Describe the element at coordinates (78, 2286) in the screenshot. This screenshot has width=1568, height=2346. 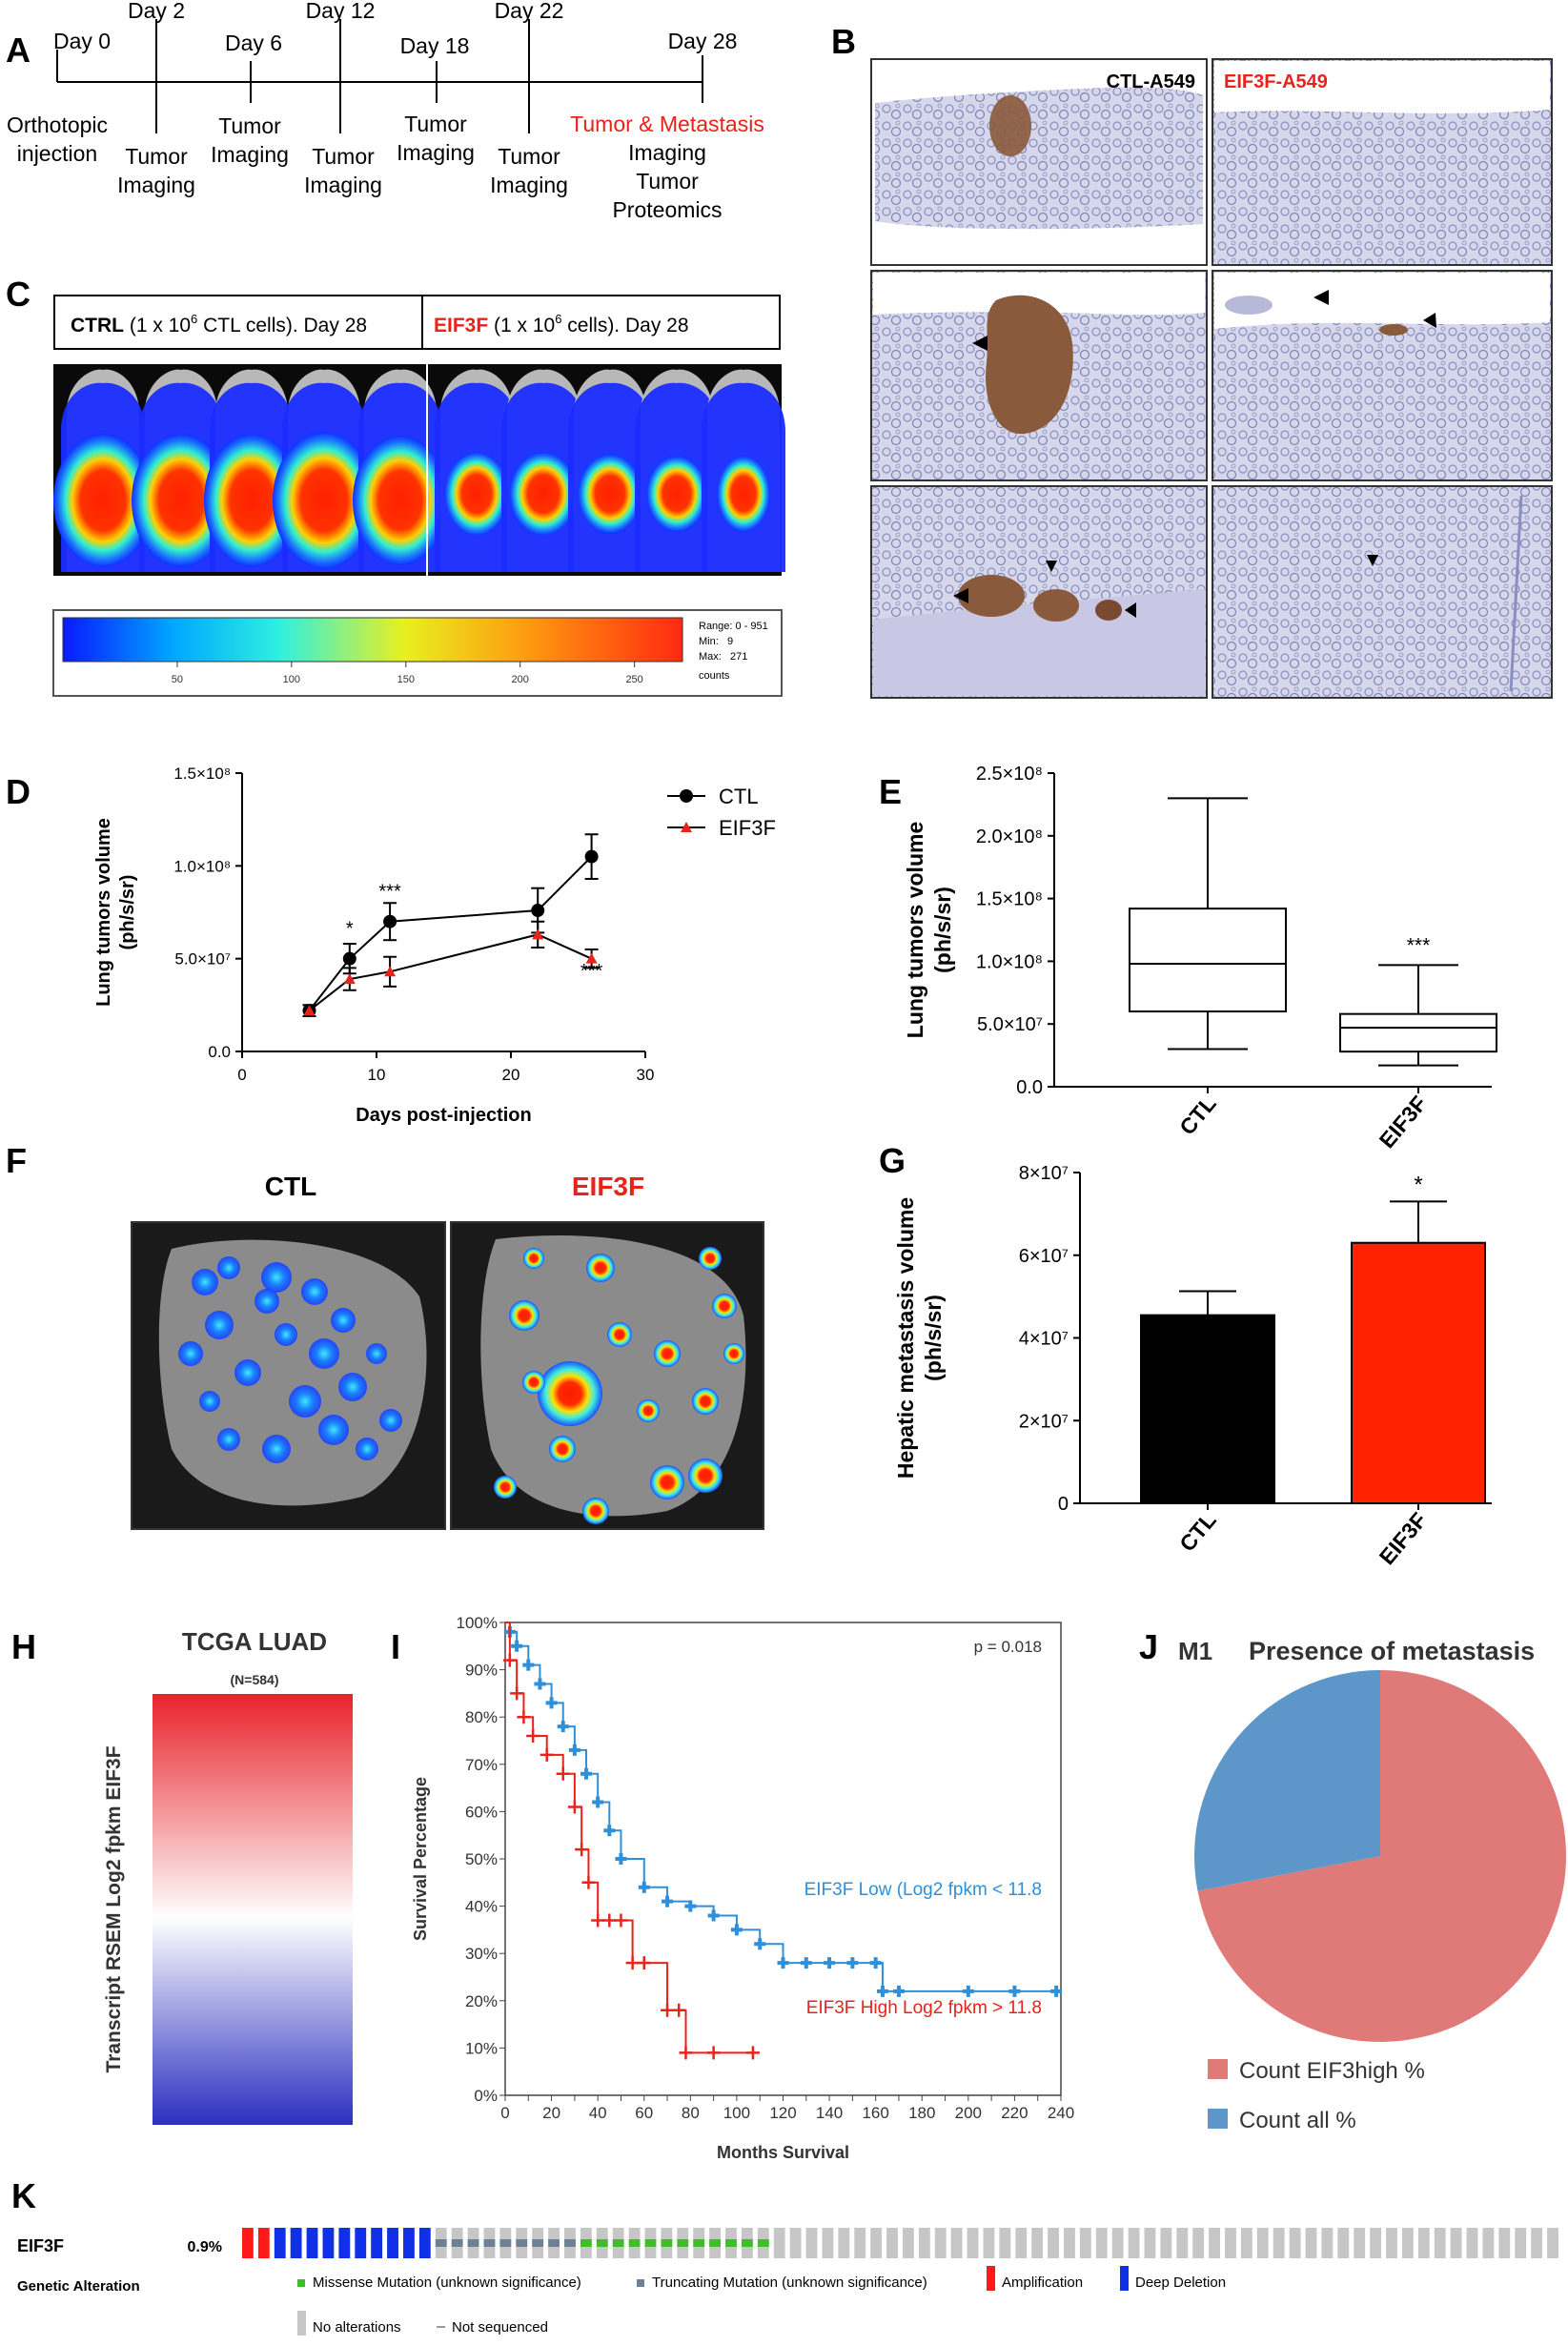
I see `row-label: Genetic Alteration` at that location.